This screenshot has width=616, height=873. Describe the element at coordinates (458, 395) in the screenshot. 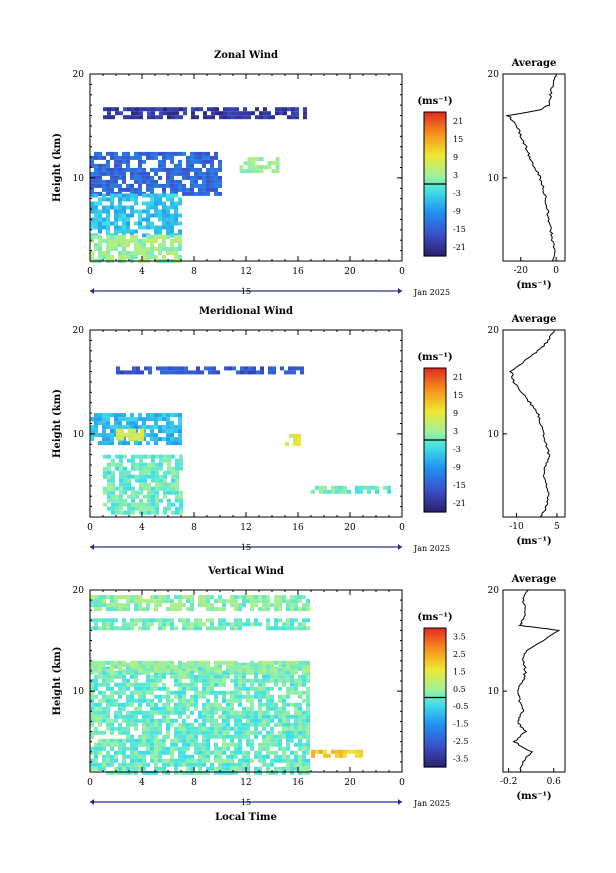

I see `colorbar-tick-label: 15` at that location.